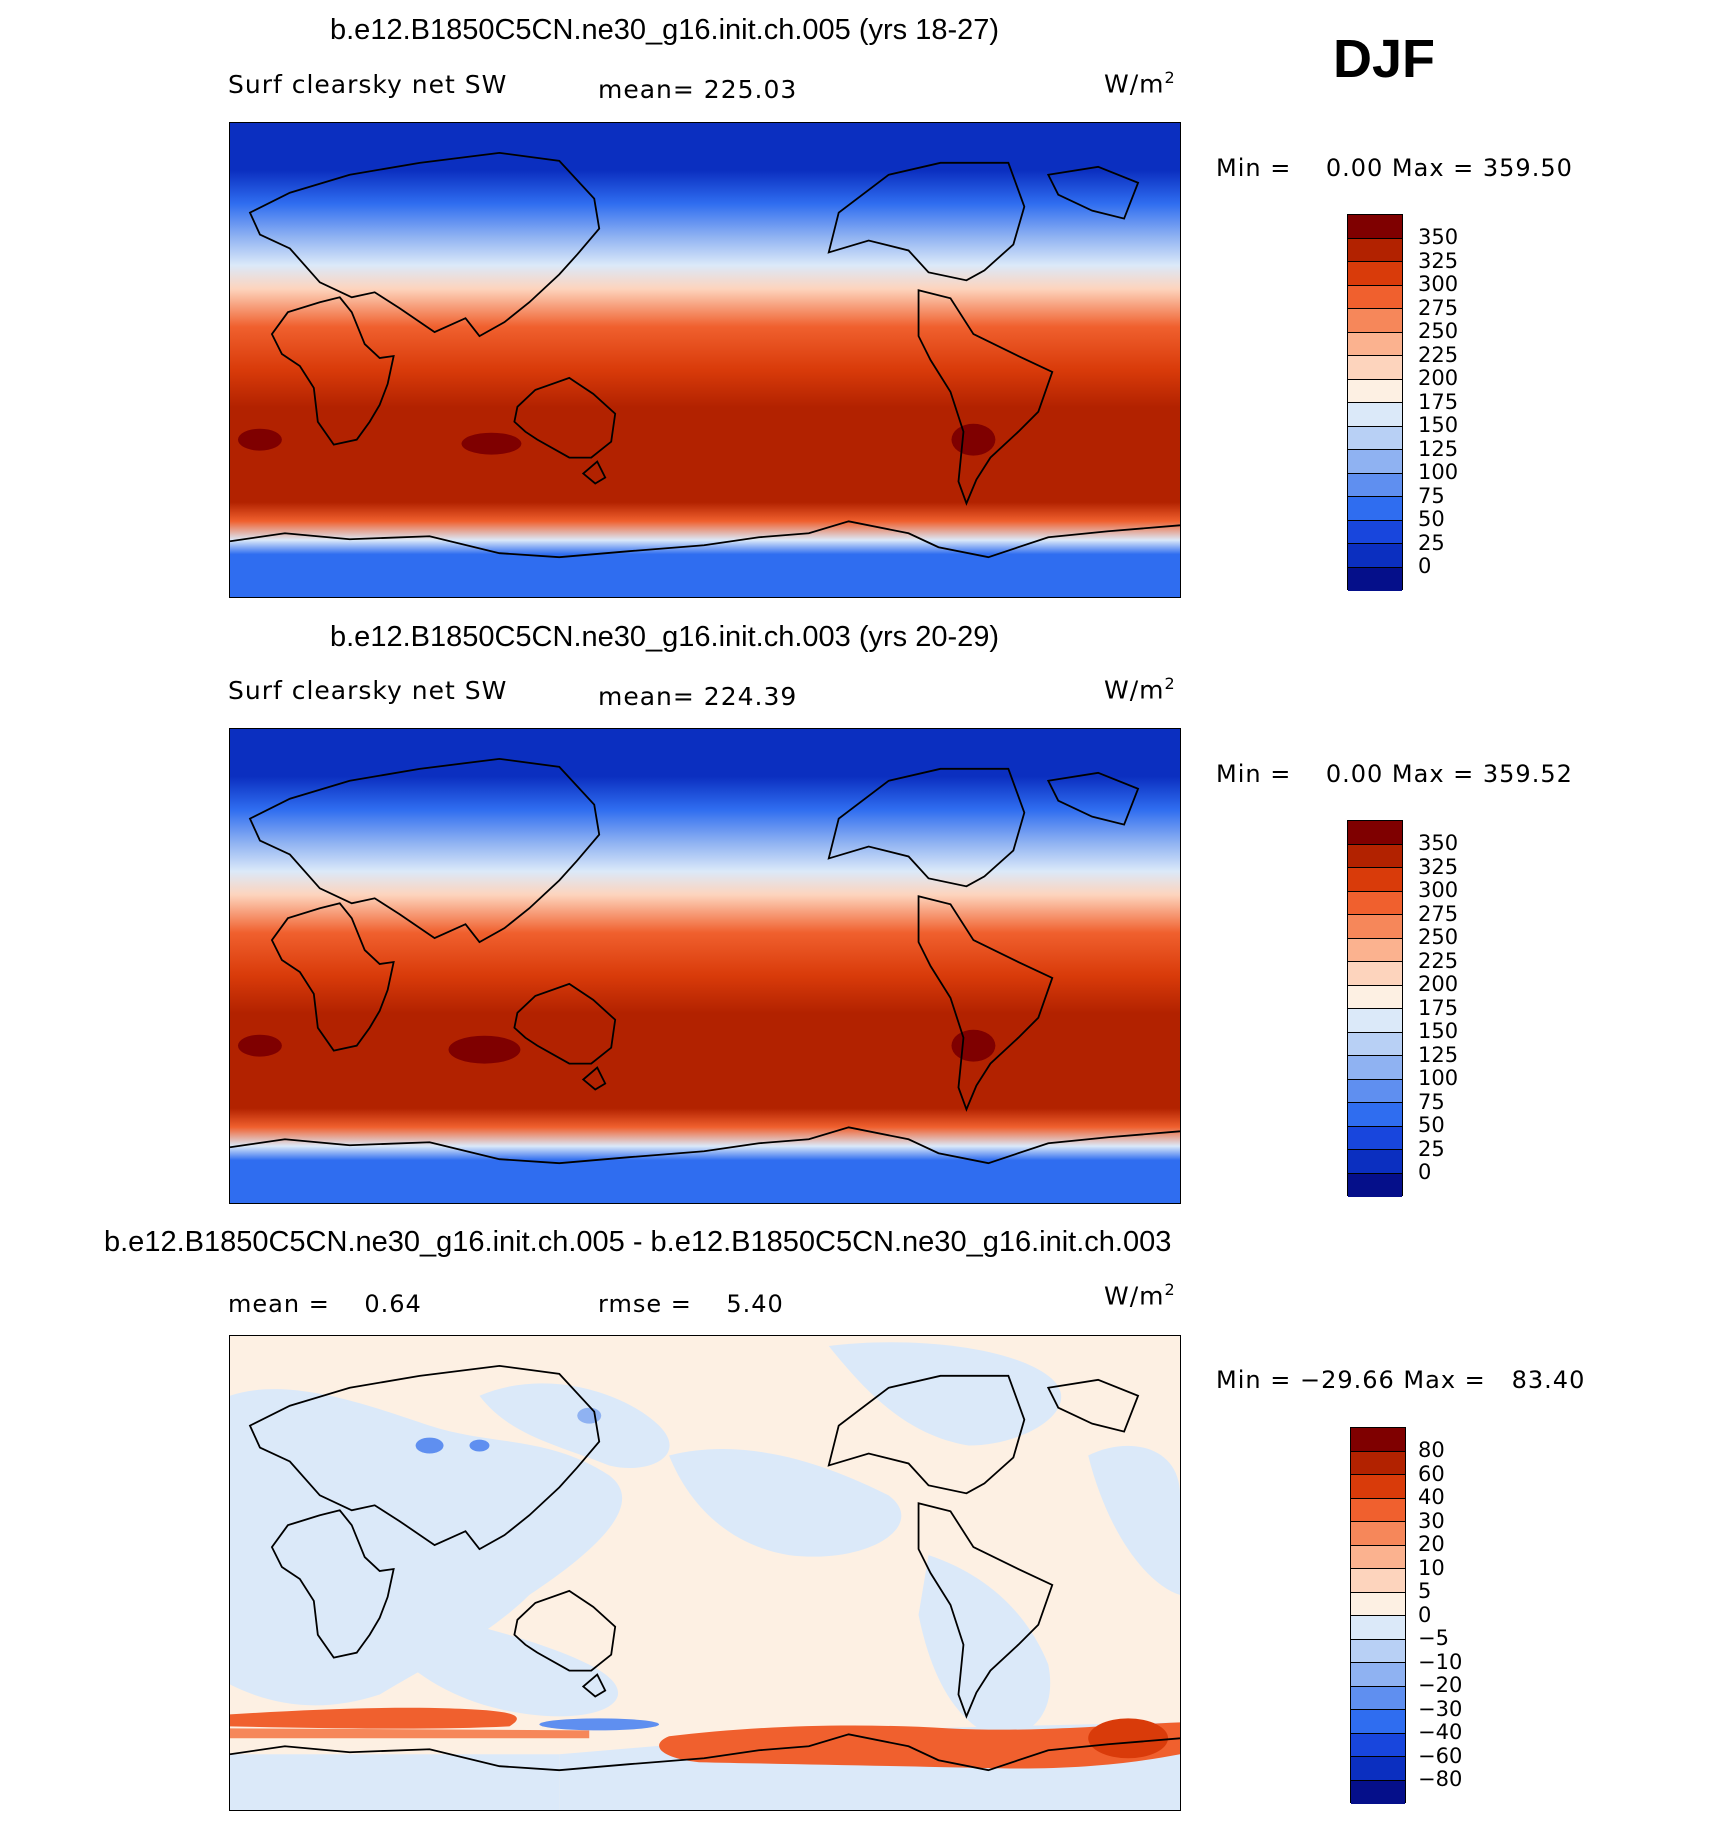  What do you see at coordinates (1438, 937) in the screenshot?
I see `cb-label: 250` at bounding box center [1438, 937].